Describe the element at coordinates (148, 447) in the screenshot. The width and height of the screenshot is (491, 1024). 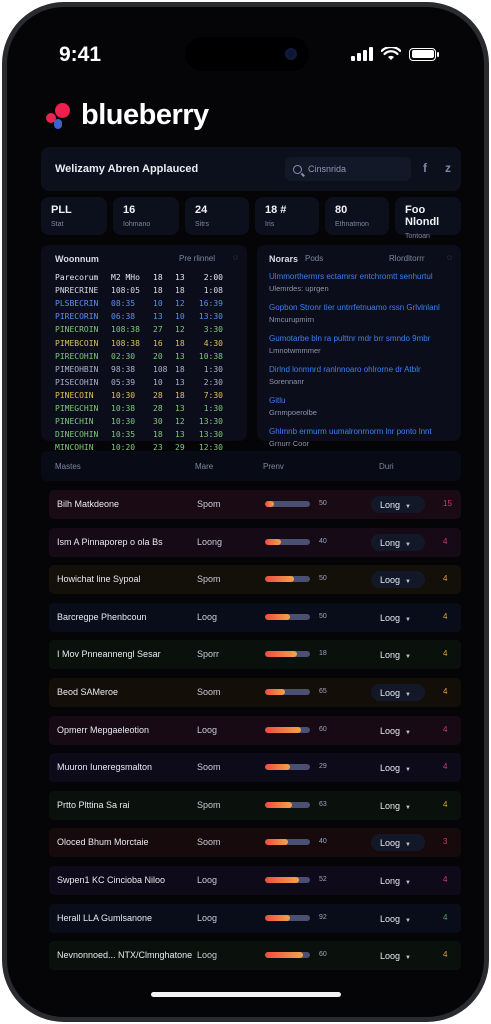
I see `schedule-row: MINCOHIN 10:20 23 29 12:30` at that location.